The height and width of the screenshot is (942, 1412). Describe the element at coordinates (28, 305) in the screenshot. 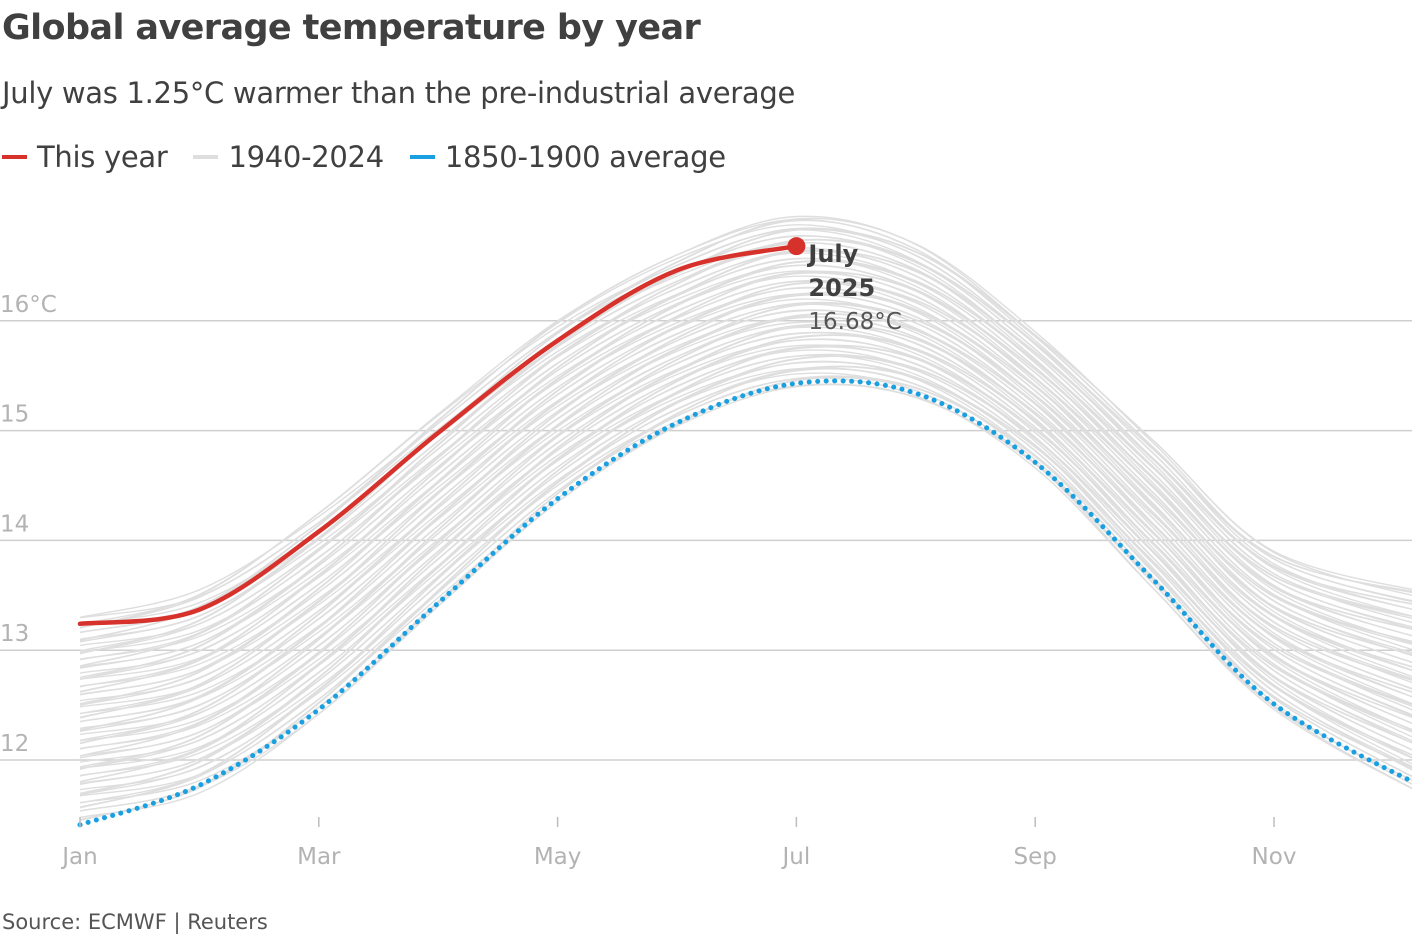

I see `y-tick-label: 16°C` at that location.